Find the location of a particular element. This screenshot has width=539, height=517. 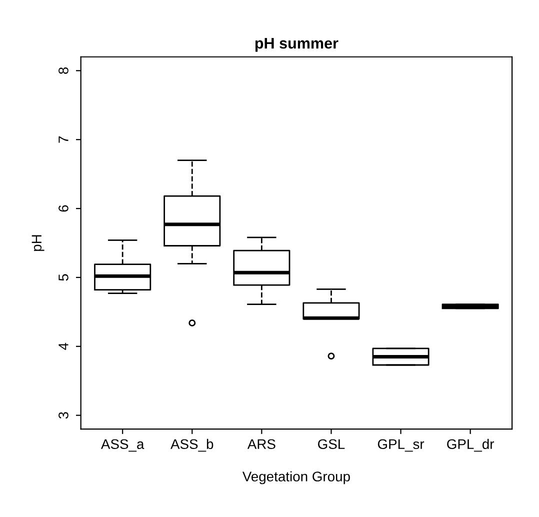

y-tick-label: 8 is located at coordinates (63, 70).